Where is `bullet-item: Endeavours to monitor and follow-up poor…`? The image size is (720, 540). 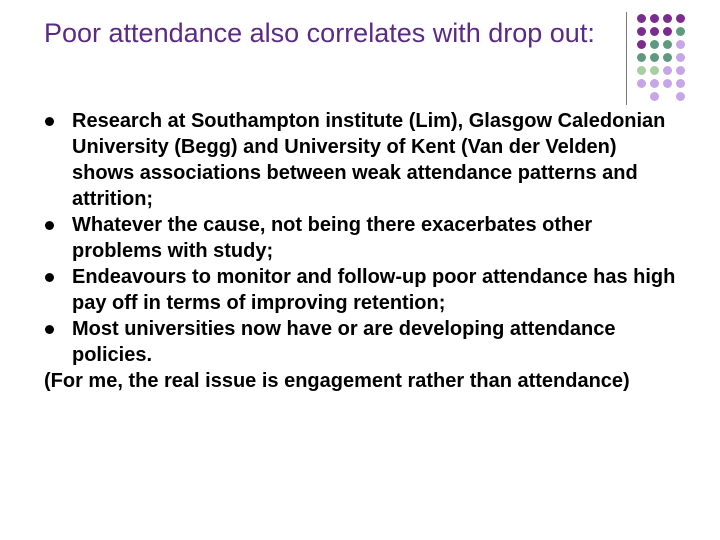 bullet-item: Endeavours to monitor and follow-up poor… is located at coordinates (364, 290).